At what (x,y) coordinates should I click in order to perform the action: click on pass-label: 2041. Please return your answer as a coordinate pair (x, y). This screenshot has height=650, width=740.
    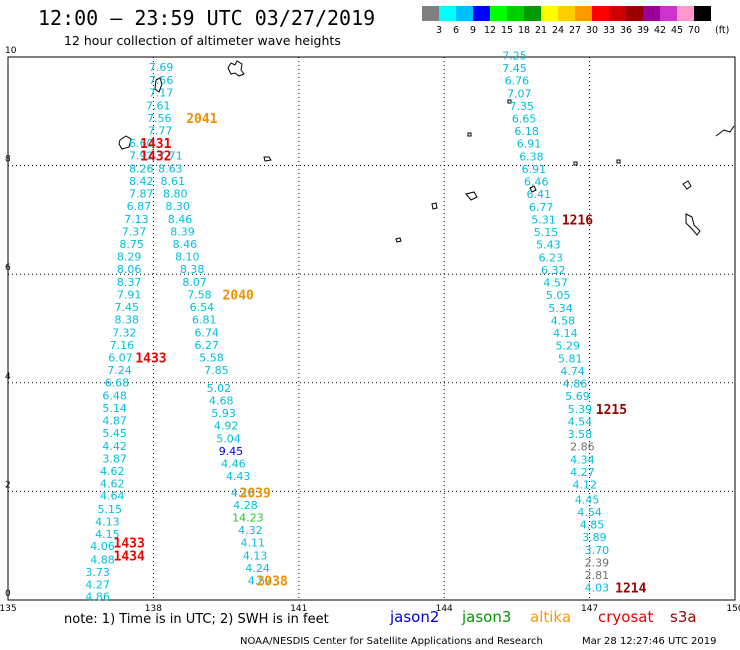
    Looking at the image, I should click on (201, 119).